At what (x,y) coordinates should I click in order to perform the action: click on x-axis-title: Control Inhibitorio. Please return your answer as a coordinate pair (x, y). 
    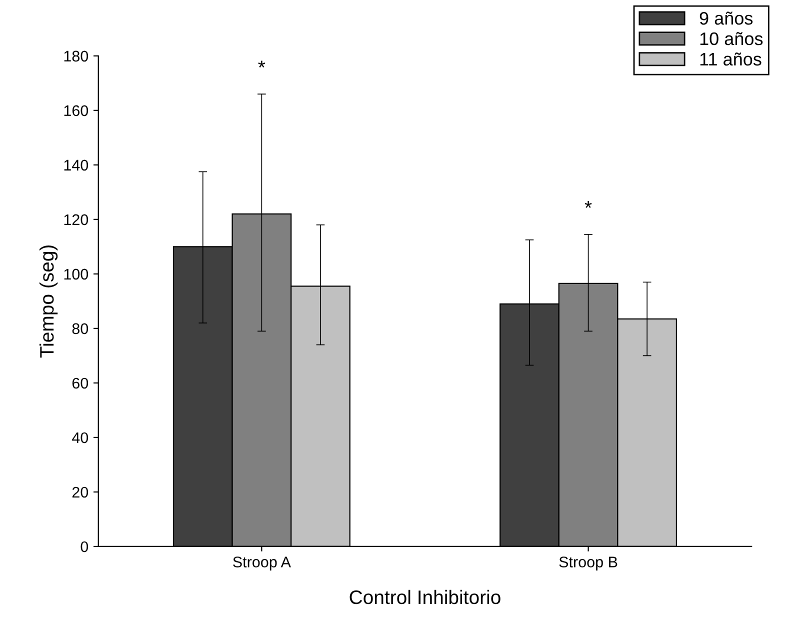
    Looking at the image, I should click on (425, 597).